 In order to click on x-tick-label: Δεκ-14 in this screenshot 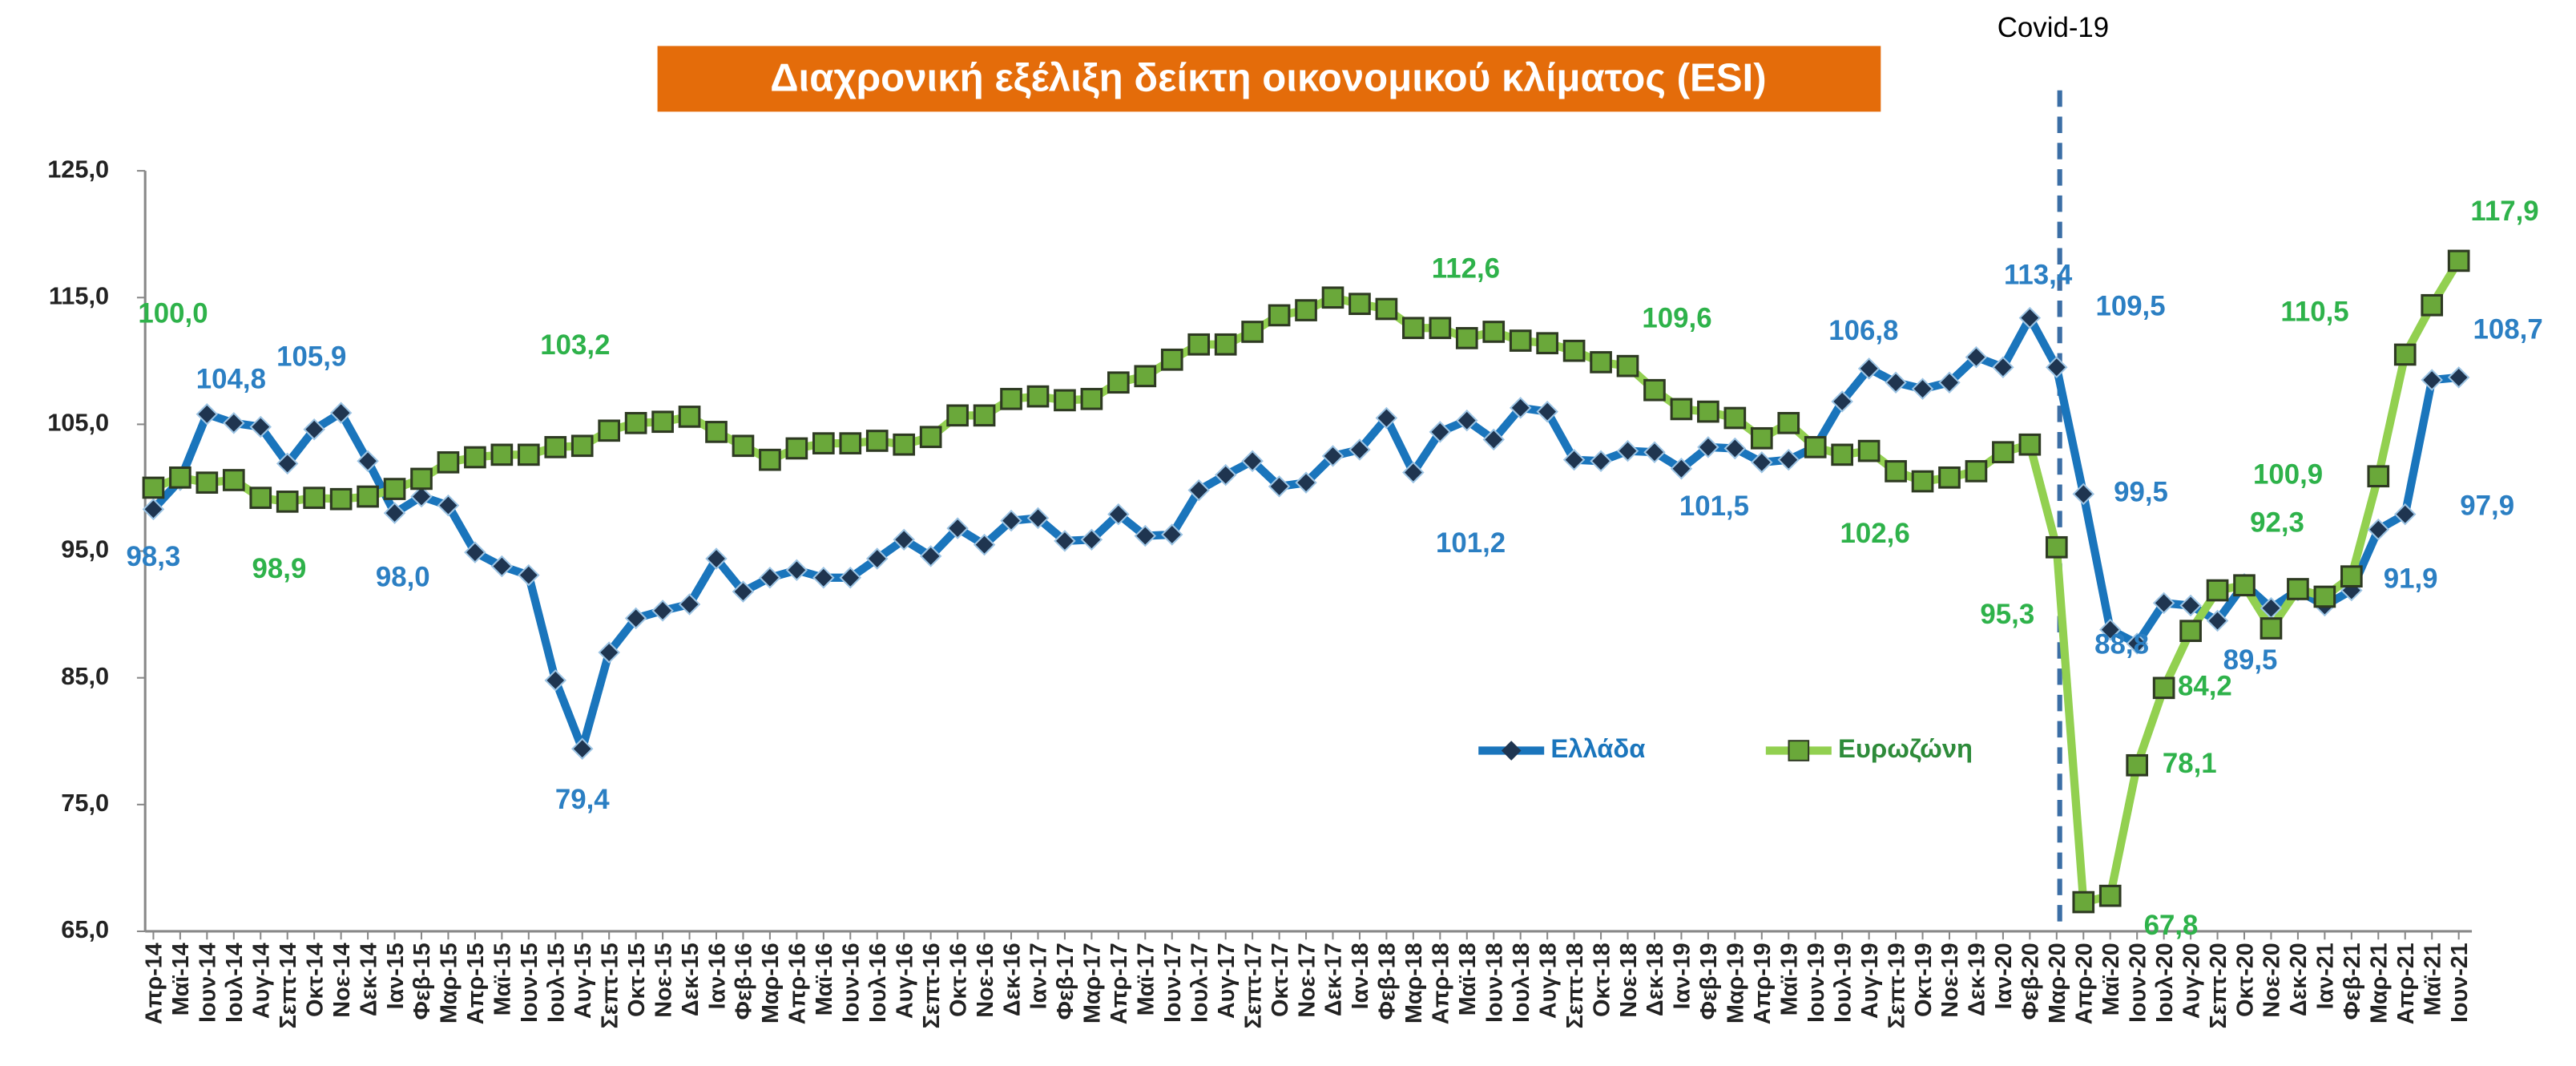, I will do `click(368, 980)`.